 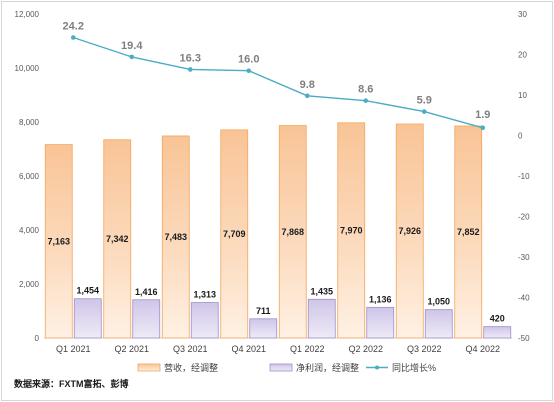 What do you see at coordinates (191, 367) in the screenshot?
I see `legend-label-revenue: 营收，经调整` at bounding box center [191, 367].